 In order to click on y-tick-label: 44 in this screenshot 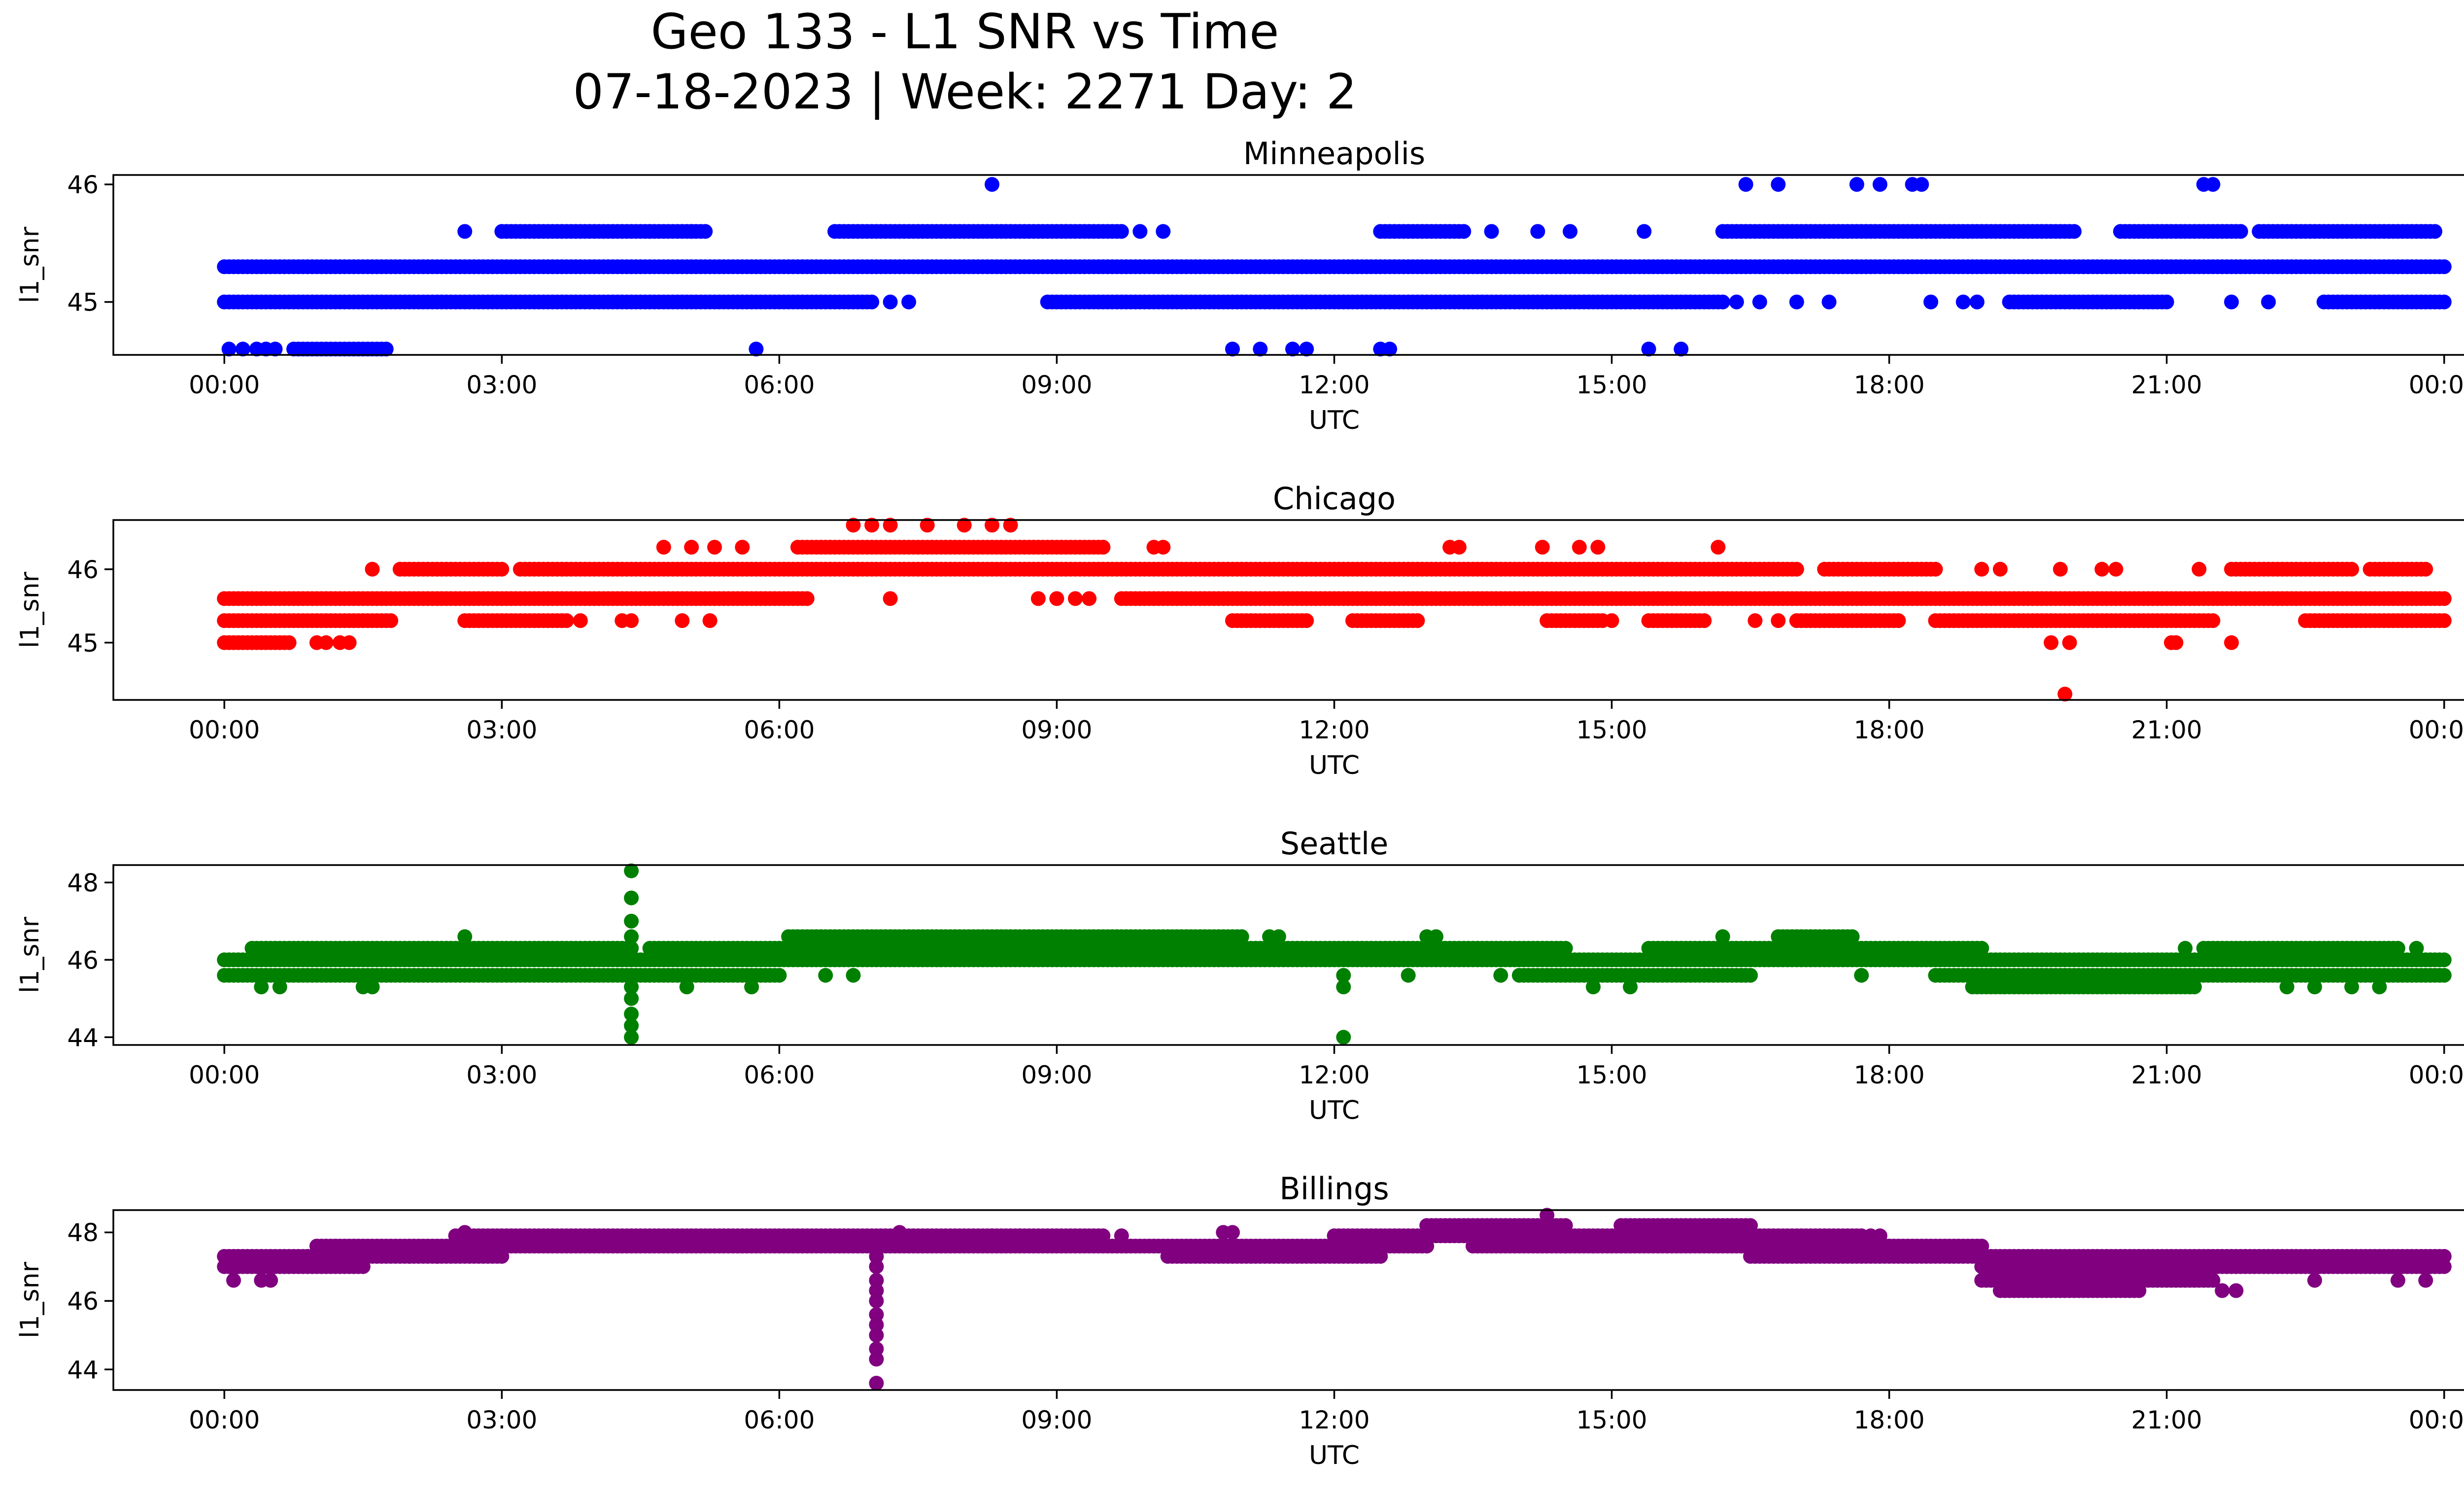, I will do `click(83, 1370)`.